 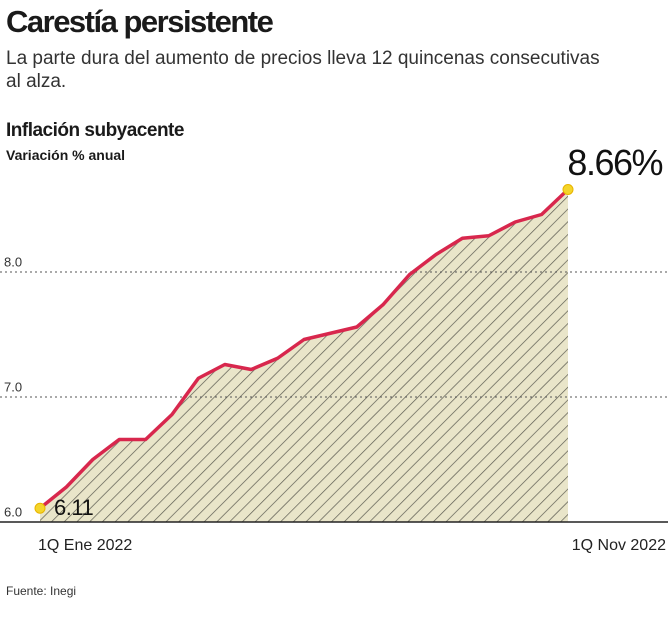 I want to click on y-tick-label: 6.0, so click(x=13, y=511).